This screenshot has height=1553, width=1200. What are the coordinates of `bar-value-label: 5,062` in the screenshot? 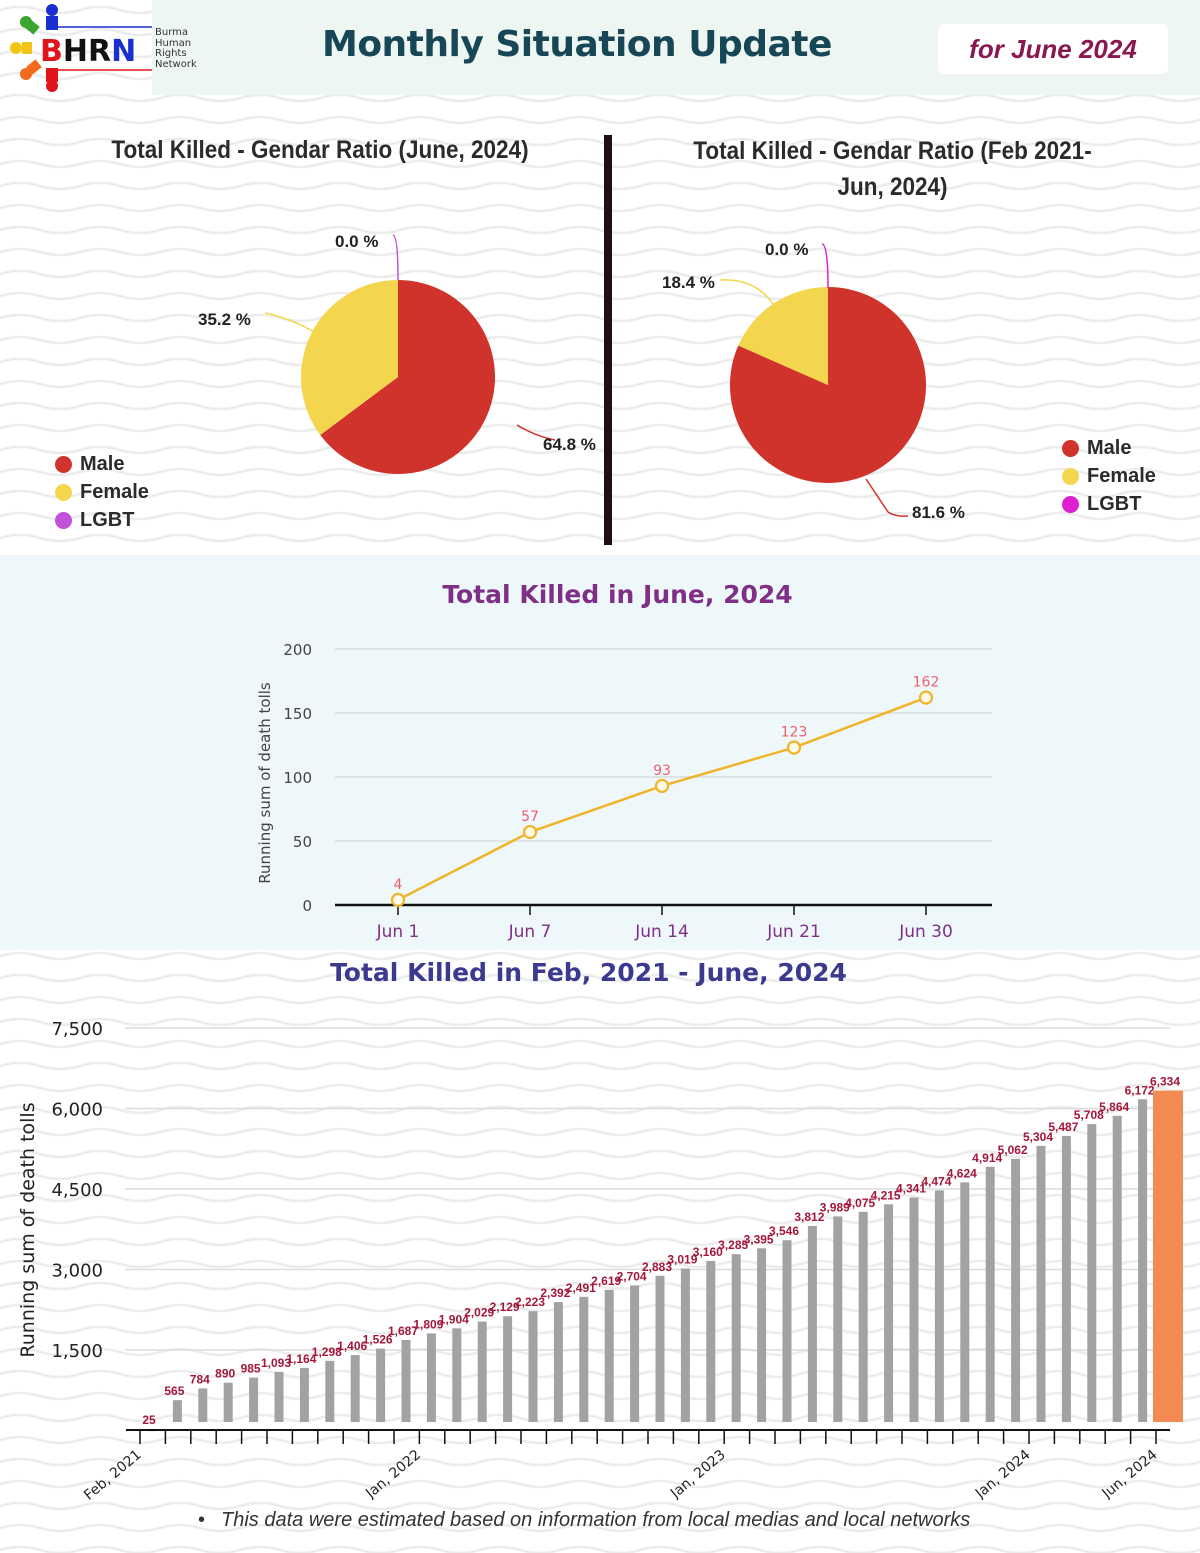 It's located at (1013, 1150).